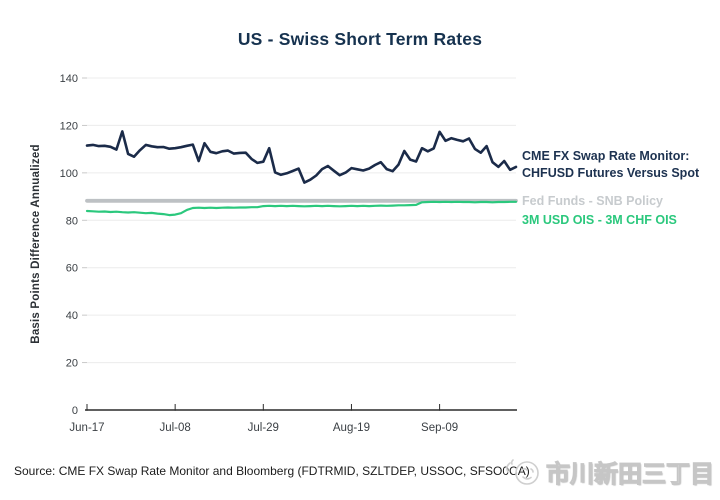  Describe the element at coordinates (75, 411) in the screenshot. I see `y-tick-label: 0` at that location.